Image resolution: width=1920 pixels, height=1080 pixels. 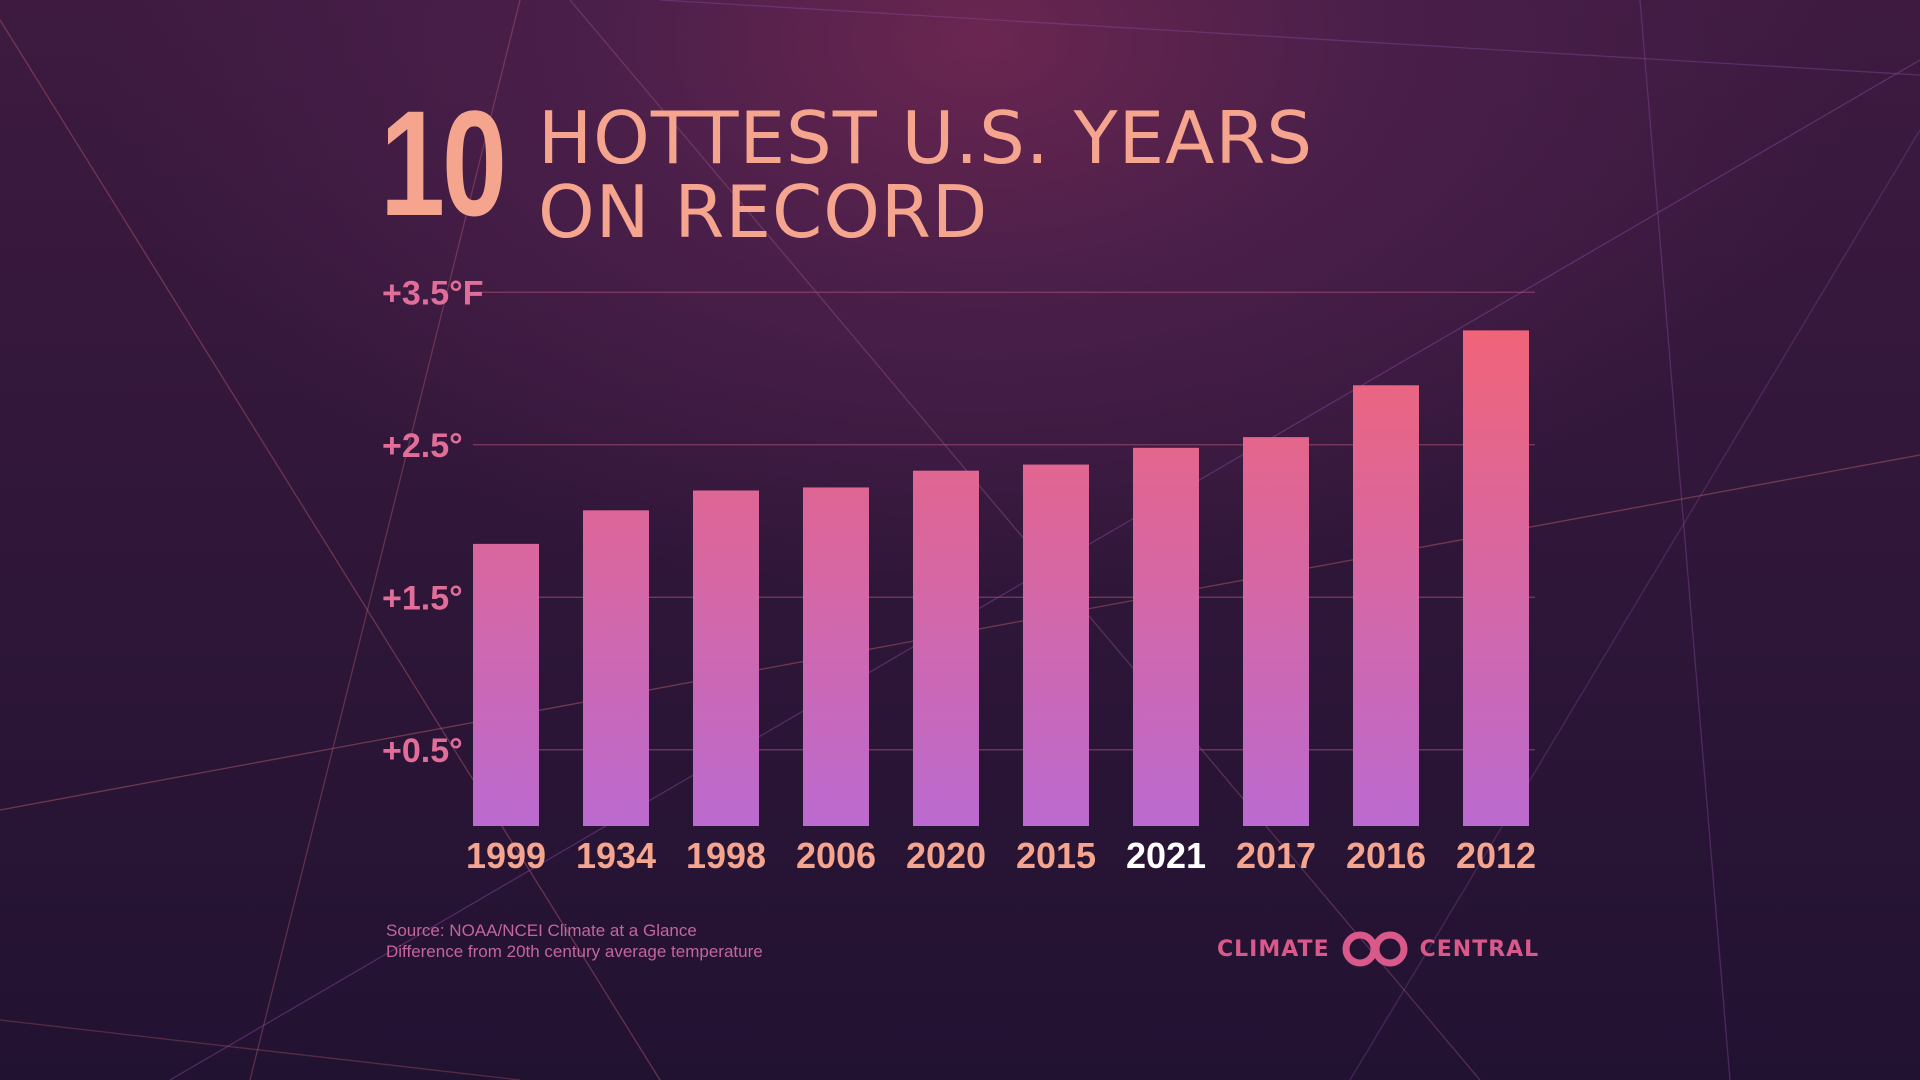 I want to click on bar-2020, so click(x=946, y=648).